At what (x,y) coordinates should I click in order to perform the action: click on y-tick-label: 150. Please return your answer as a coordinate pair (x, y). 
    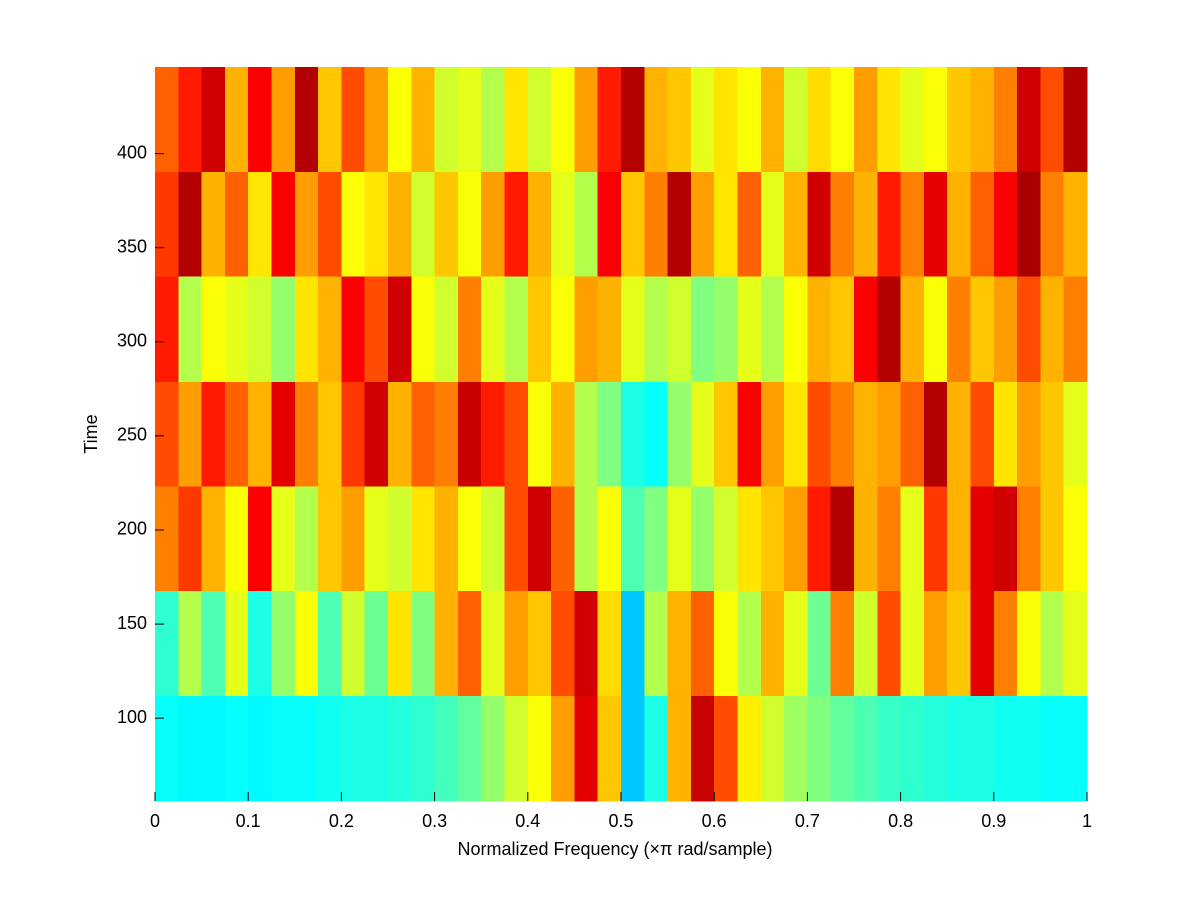
    Looking at the image, I should click on (132, 623).